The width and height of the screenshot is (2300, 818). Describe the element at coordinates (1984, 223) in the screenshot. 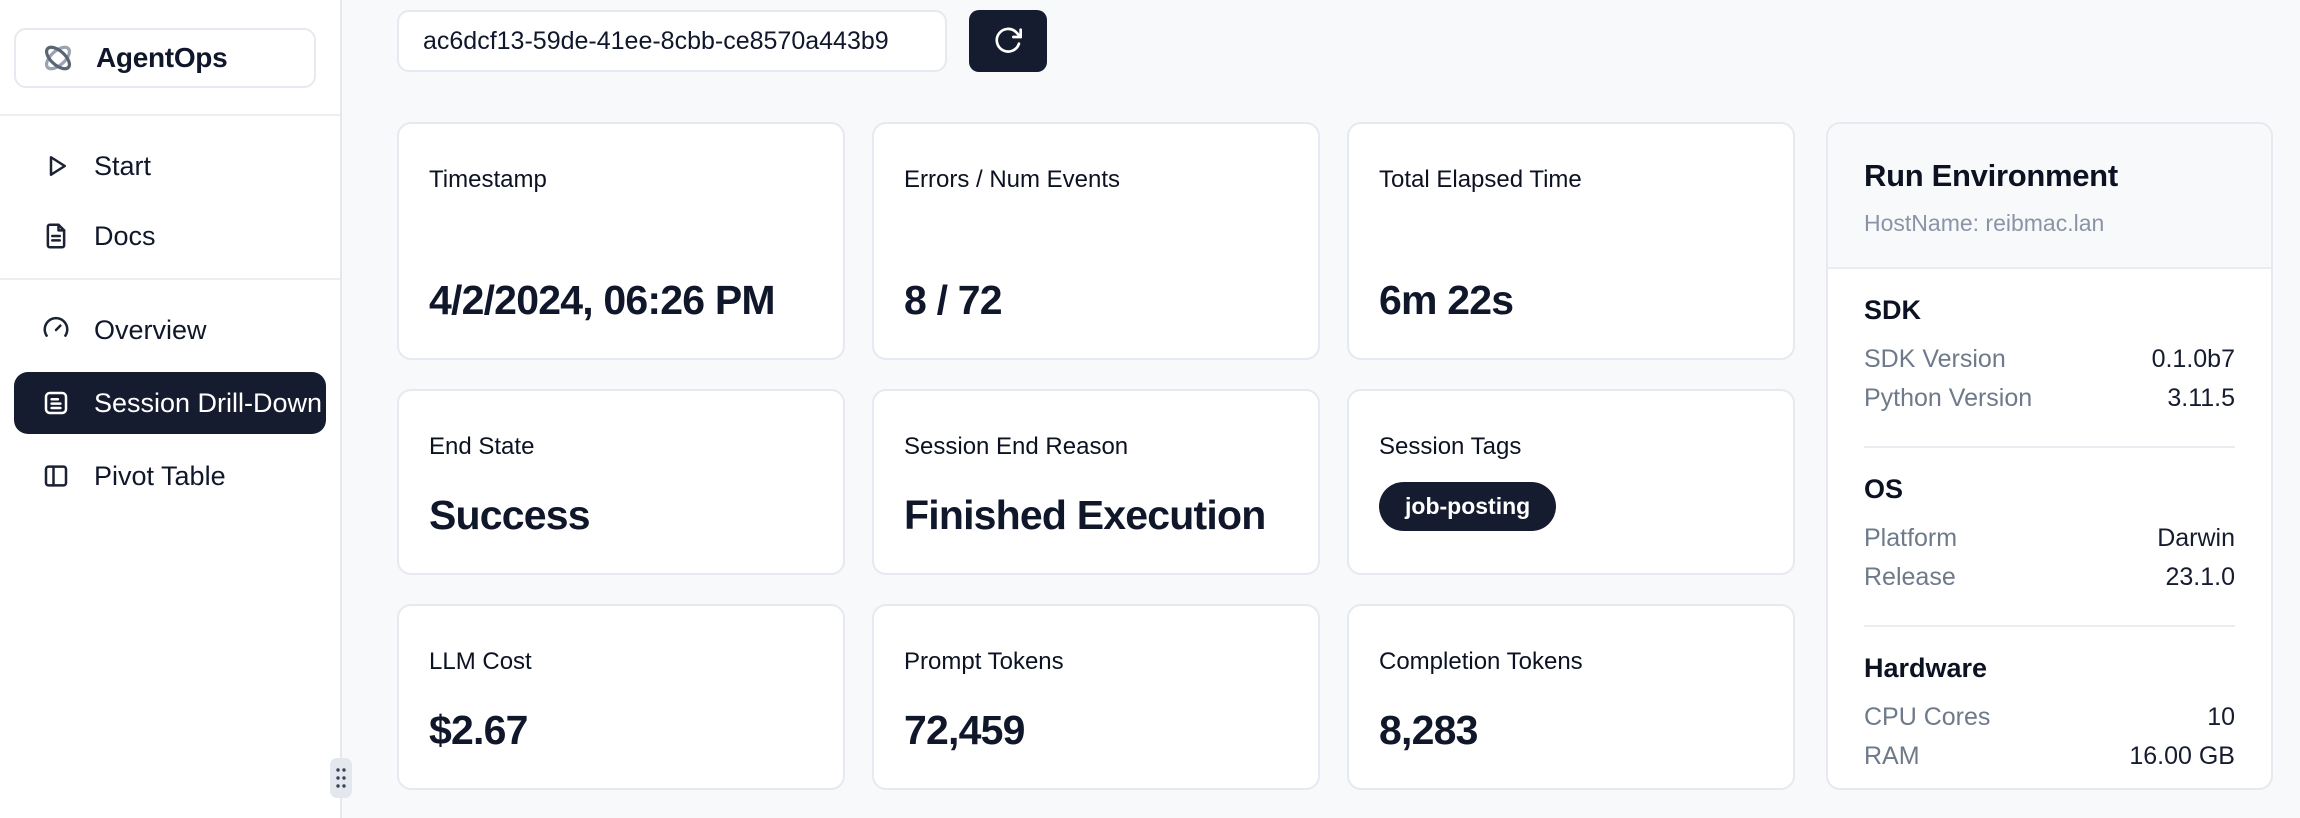

I see `hostname-text: HostName: reibmac.lan` at that location.